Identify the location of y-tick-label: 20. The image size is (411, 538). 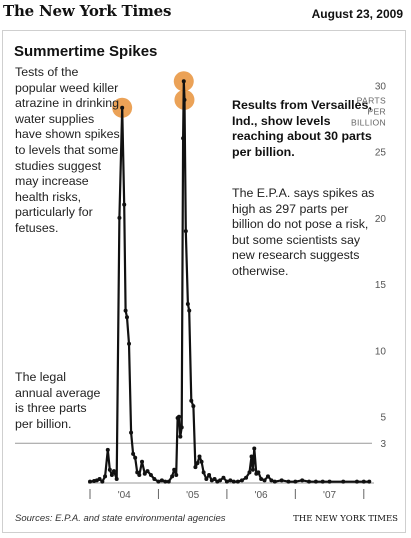
(381, 219).